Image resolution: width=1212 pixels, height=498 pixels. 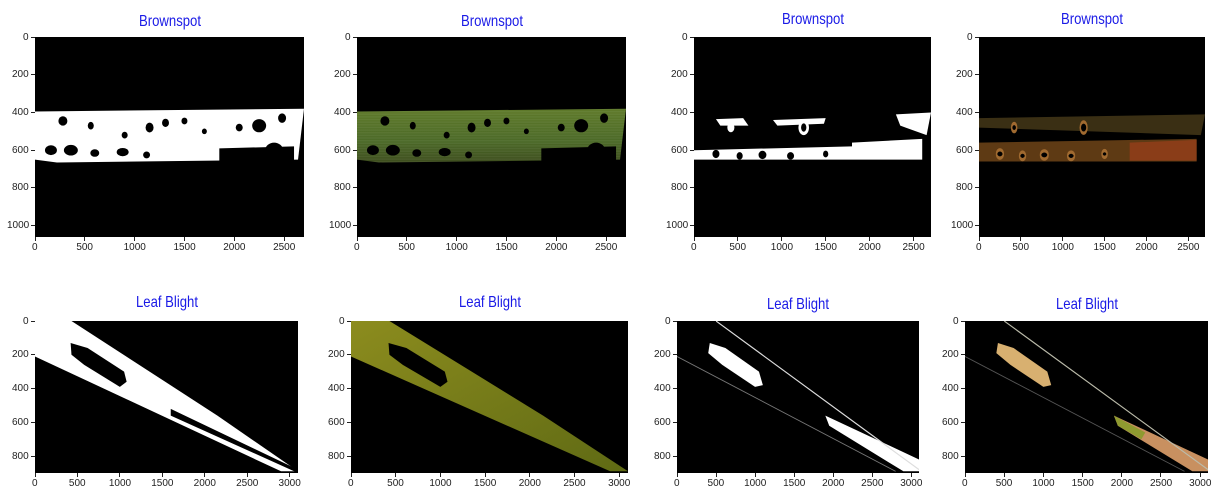 What do you see at coordinates (18, 226) in the screenshot?
I see `y-tick-label: 1000` at bounding box center [18, 226].